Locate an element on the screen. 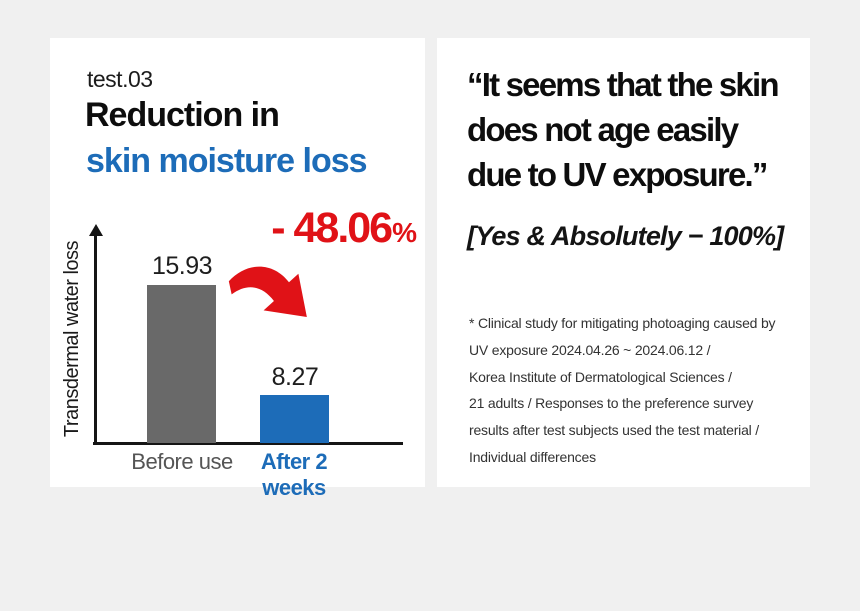  y-axis-arrow-icon is located at coordinates (95, 230).